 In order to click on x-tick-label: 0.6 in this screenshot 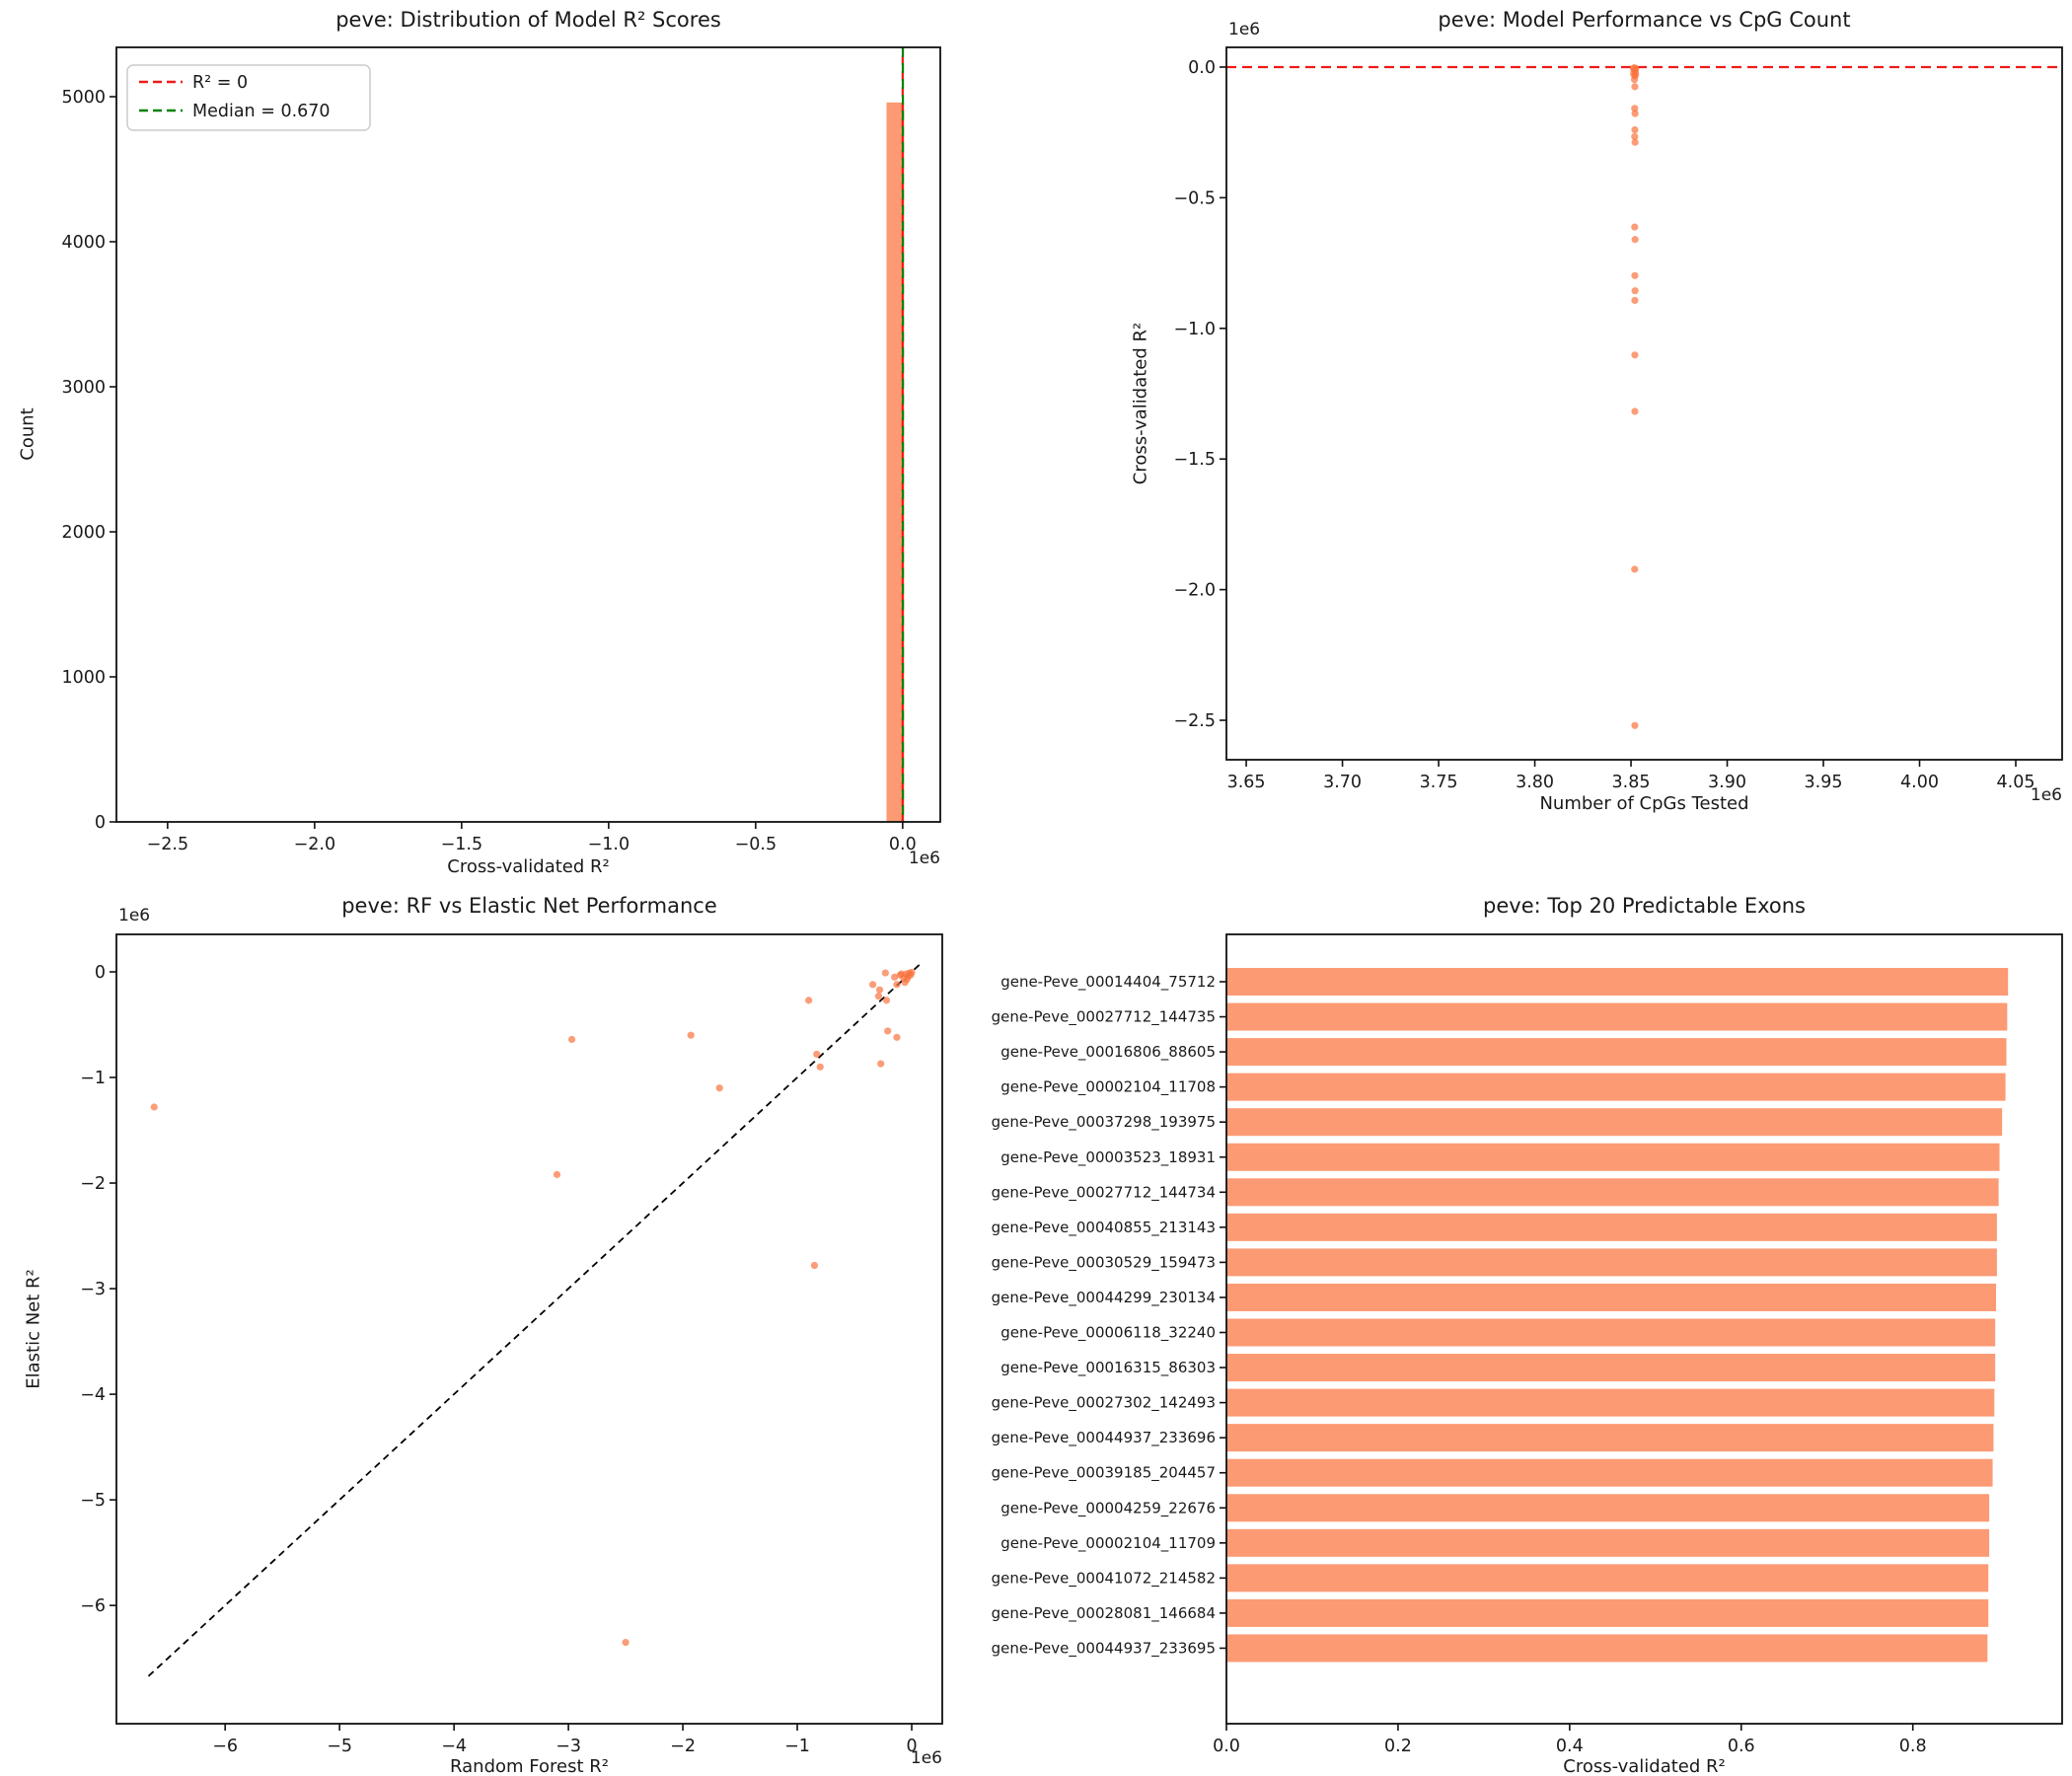, I will do `click(1742, 1747)`.